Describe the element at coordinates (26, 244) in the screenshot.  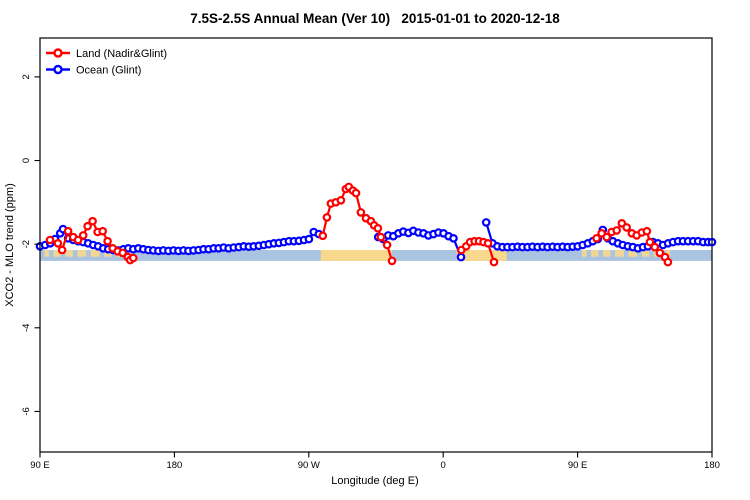
I see `y-tick-label: -2` at that location.